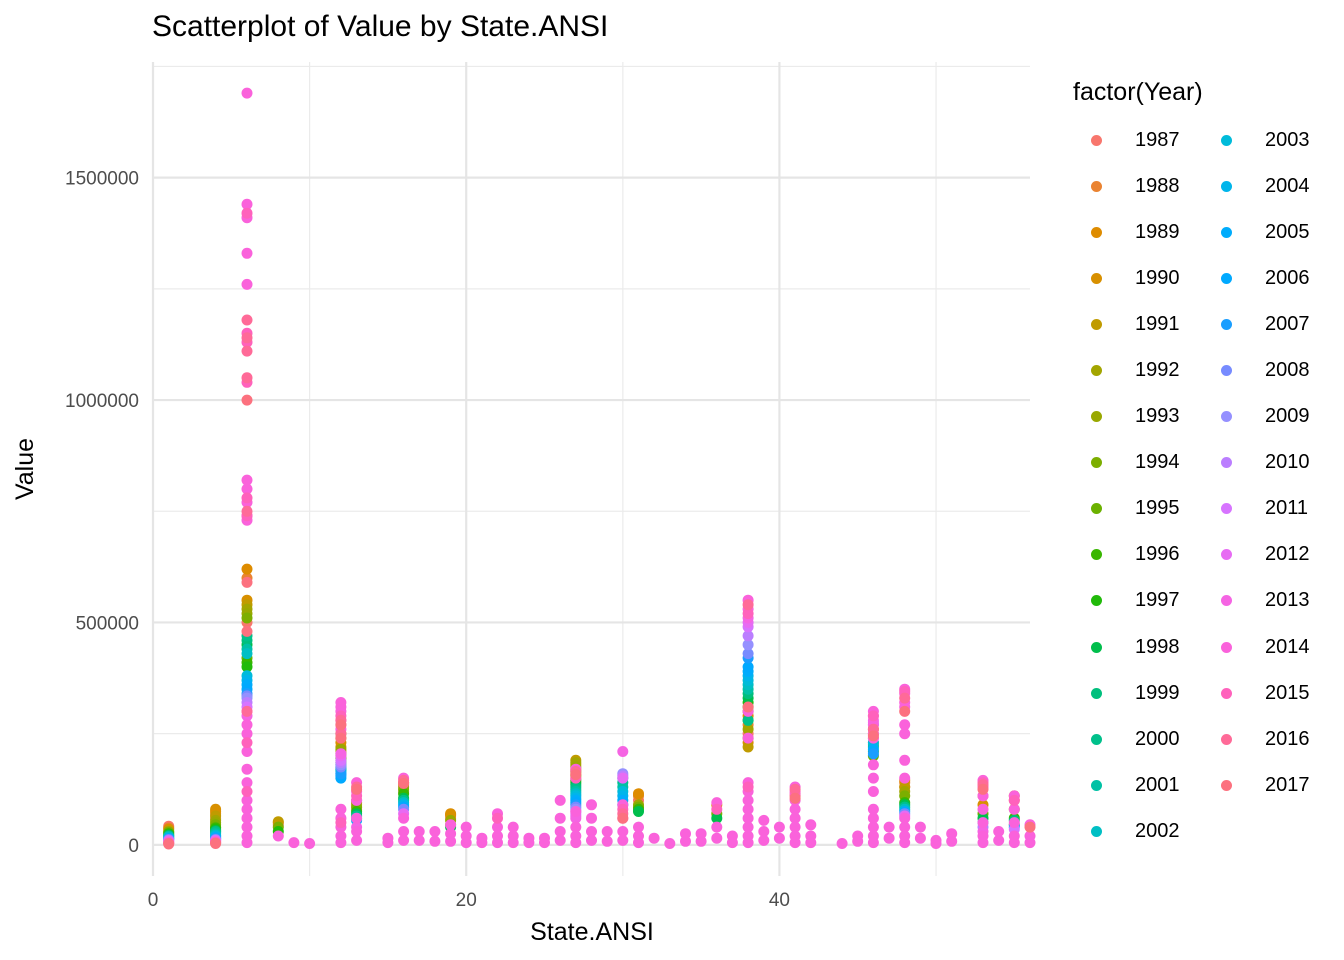 The image size is (1344, 960). I want to click on legend-label: 2003, so click(1287, 139).